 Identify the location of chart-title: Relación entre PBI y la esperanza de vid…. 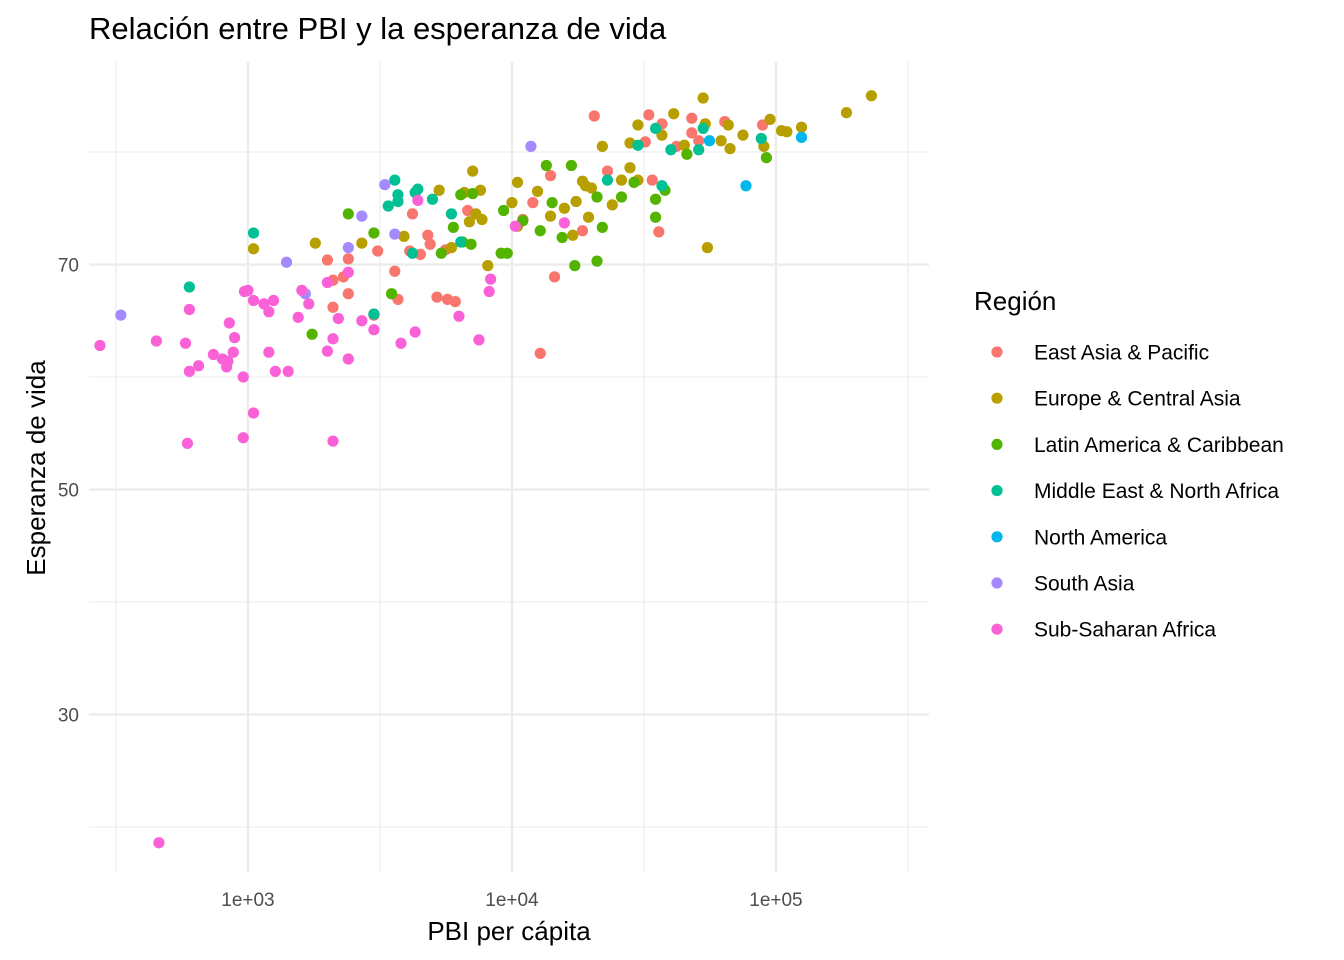
(378, 28).